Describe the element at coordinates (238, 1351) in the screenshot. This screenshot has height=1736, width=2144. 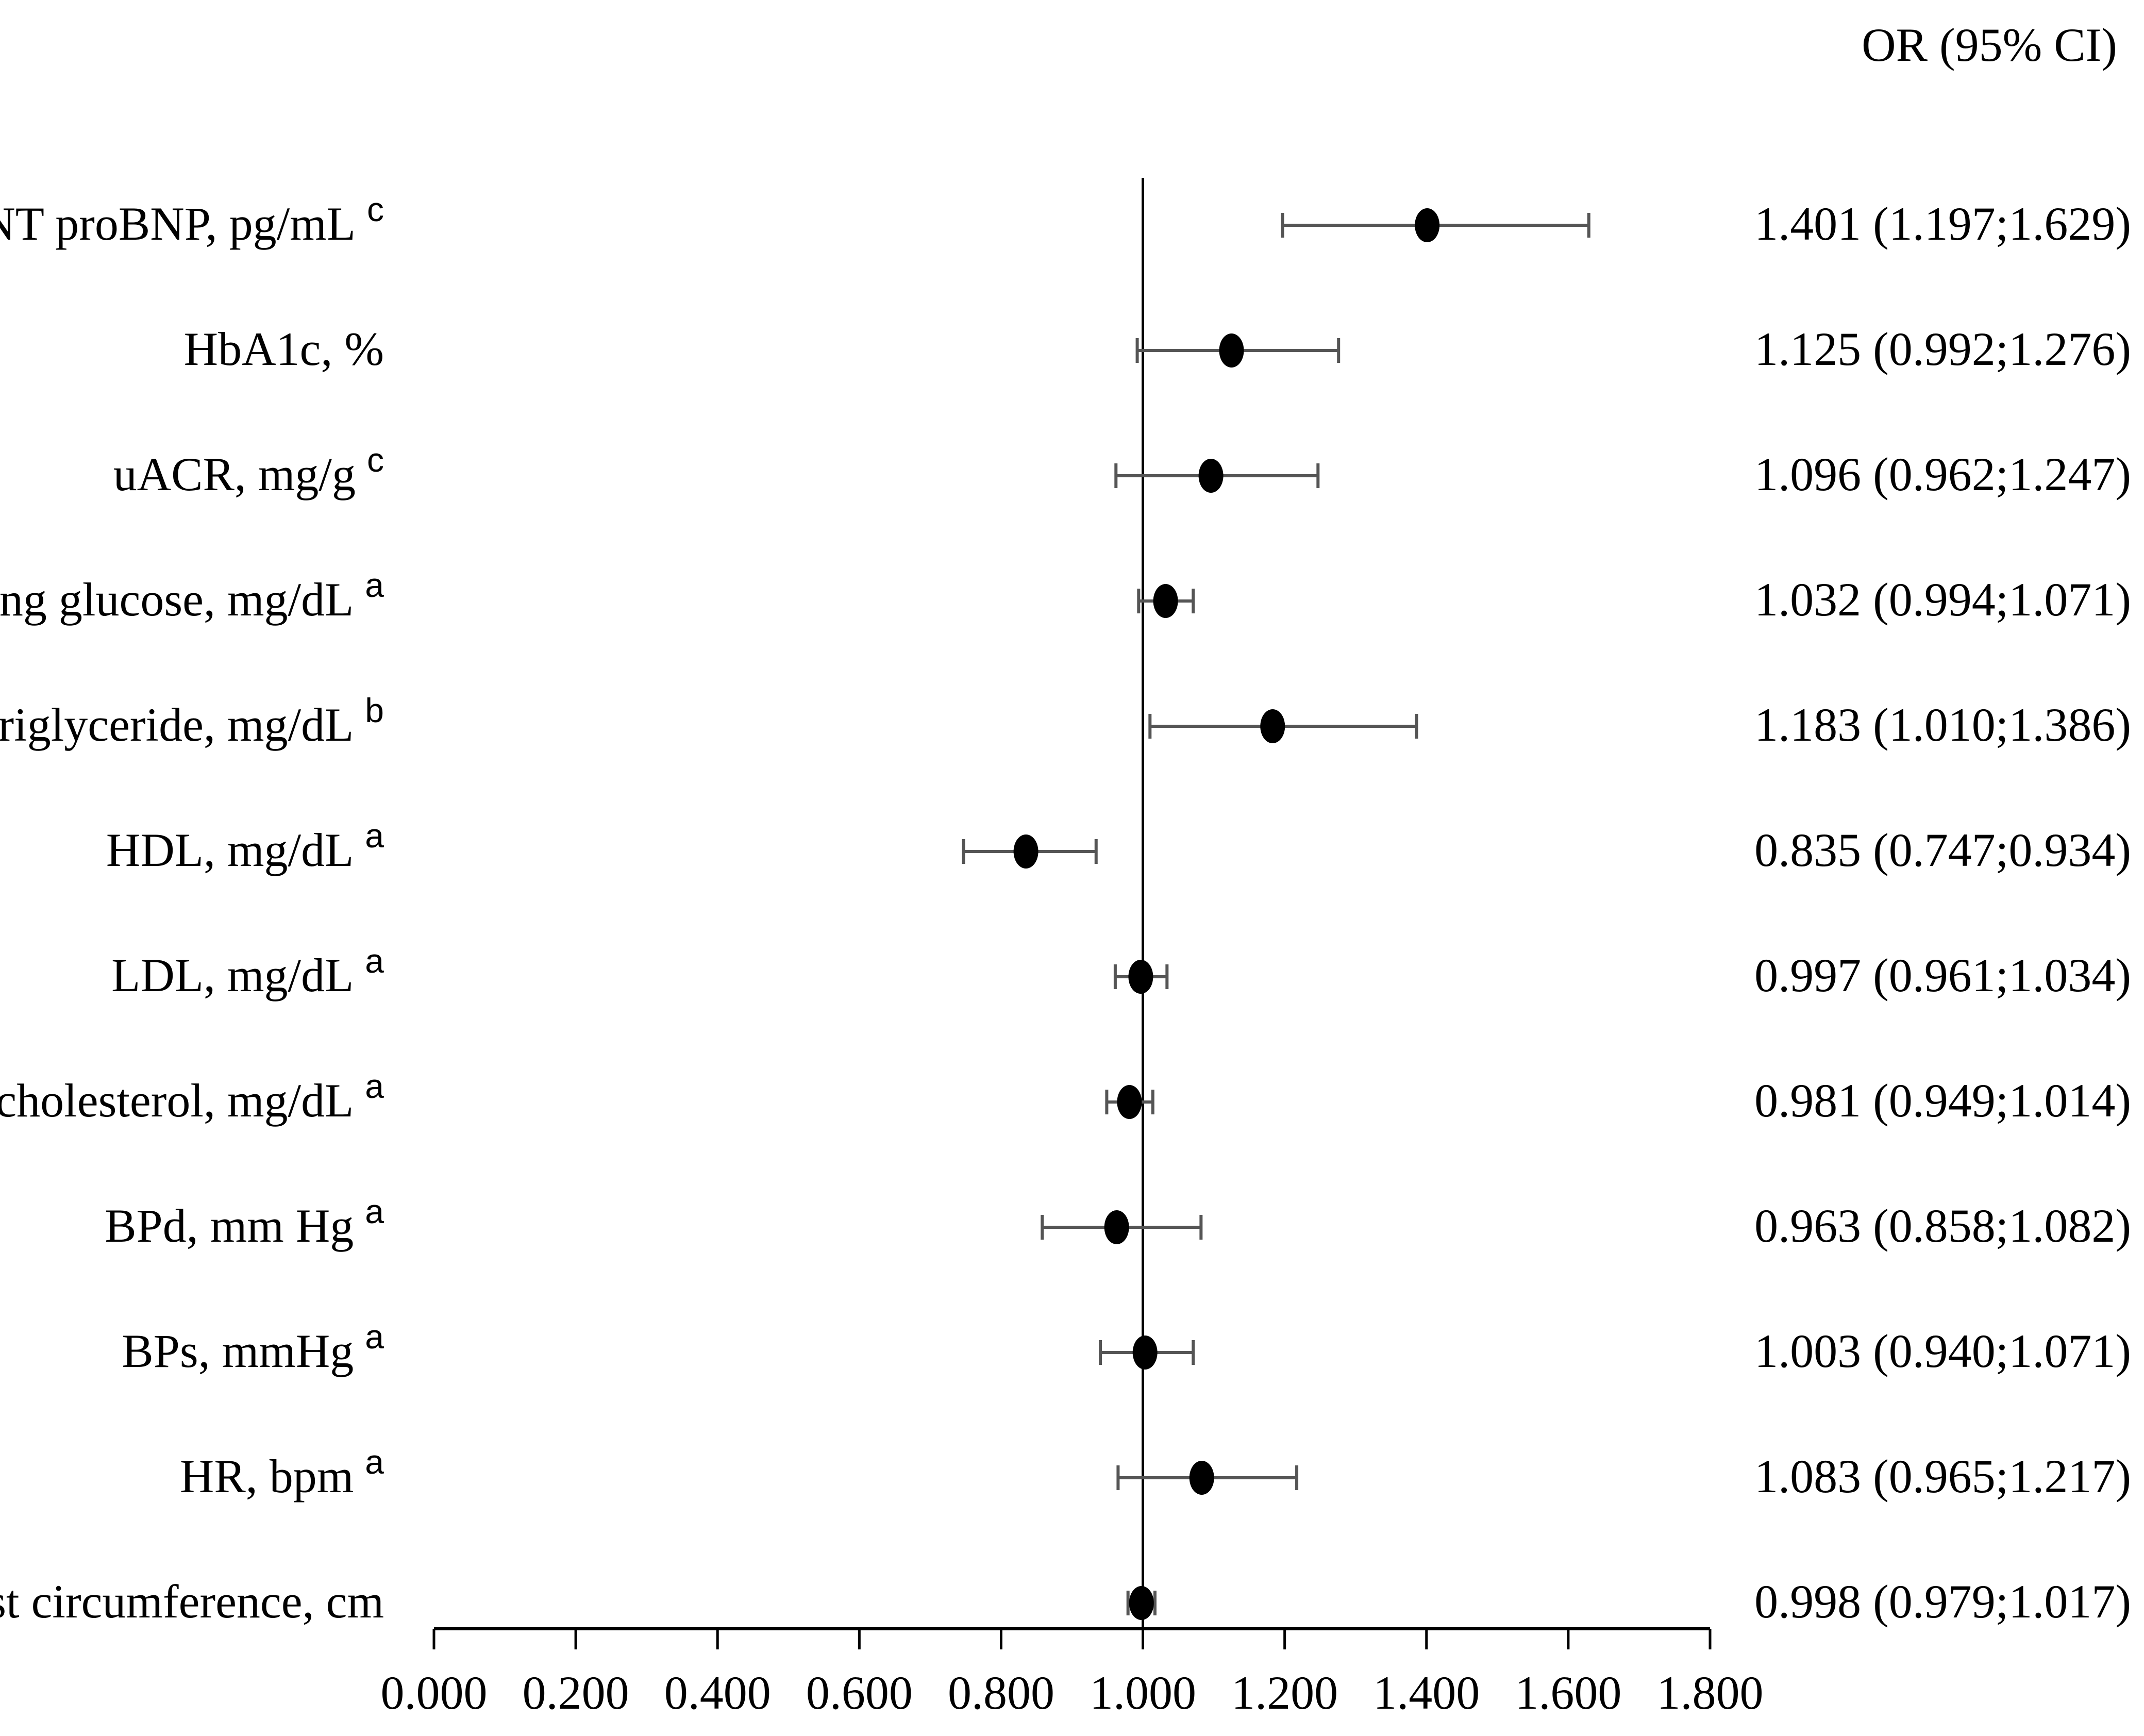
I see `row-label-text: BPs, mmHg` at that location.